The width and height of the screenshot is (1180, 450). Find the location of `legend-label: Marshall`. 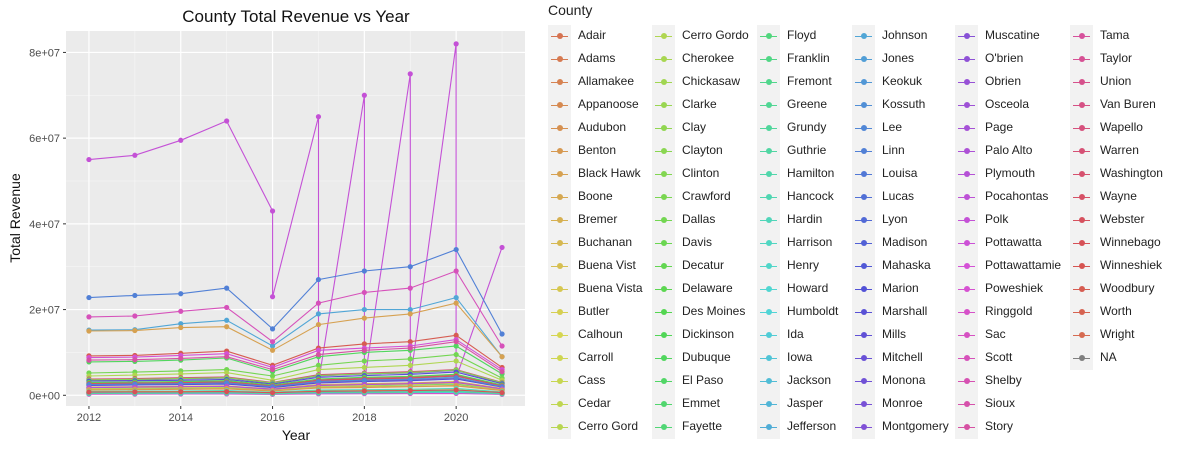

legend-label: Marshall is located at coordinates (905, 311).